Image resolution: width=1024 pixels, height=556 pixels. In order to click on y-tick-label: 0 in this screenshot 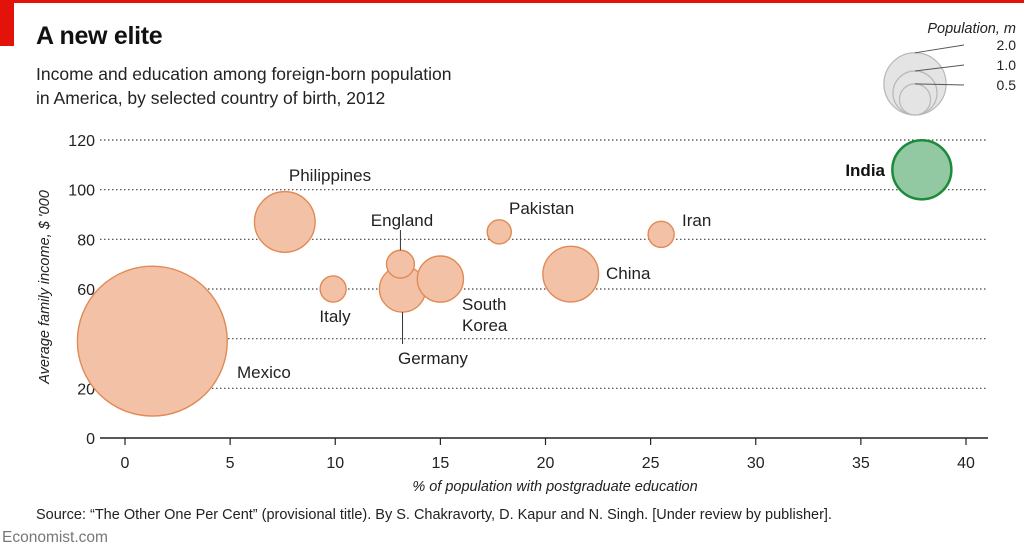, I will do `click(90, 439)`.